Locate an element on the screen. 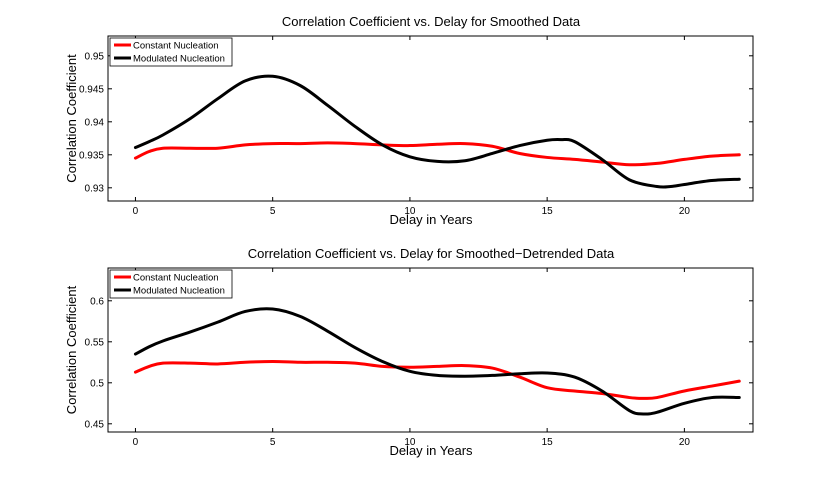 The image size is (830, 485). y-tick-label: 0.93 is located at coordinates (95, 188).